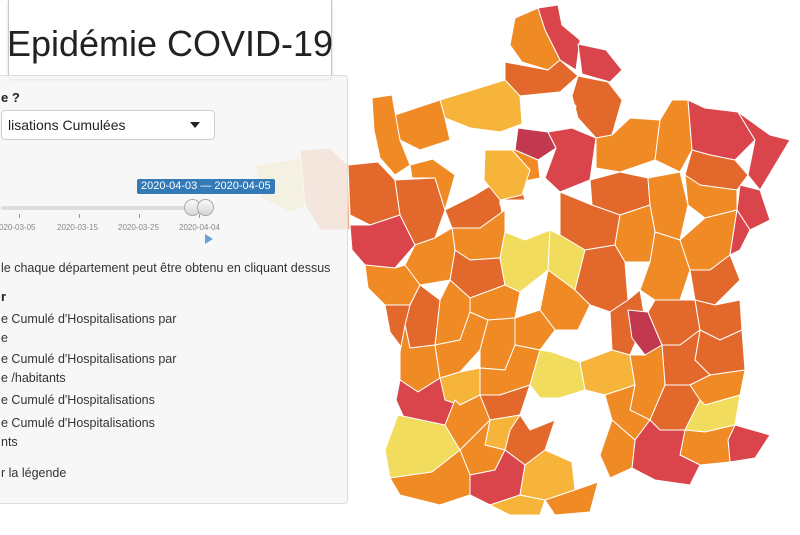 This screenshot has width=800, height=535. I want to click on department-idf-core, so click(535, 144).